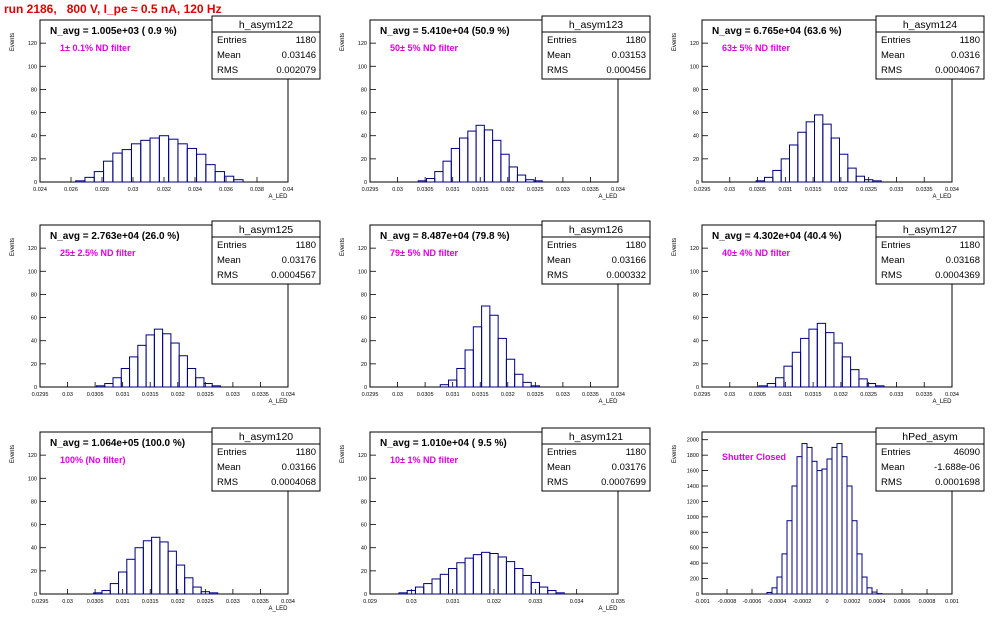 The width and height of the screenshot is (996, 622). Describe the element at coordinates (71, 190) in the screenshot. I see `x-tick-label: 0.026` at that location.